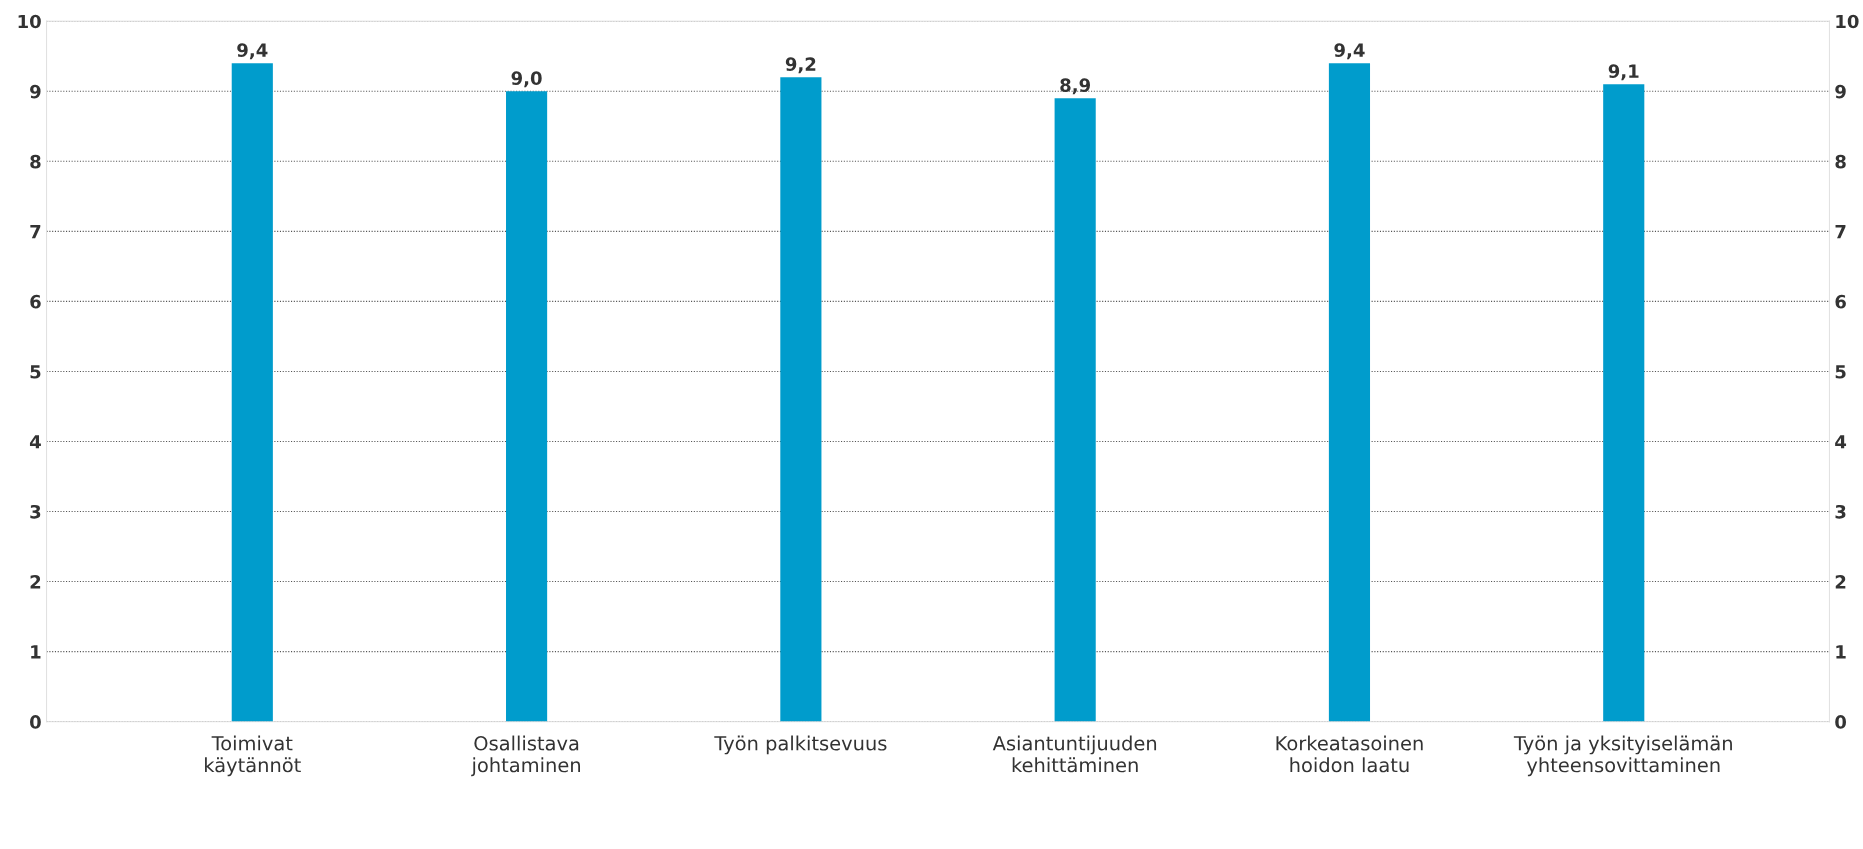 This screenshot has height=849, width=1863. What do you see at coordinates (1623, 72) in the screenshot?
I see `data-label: 9,1` at bounding box center [1623, 72].